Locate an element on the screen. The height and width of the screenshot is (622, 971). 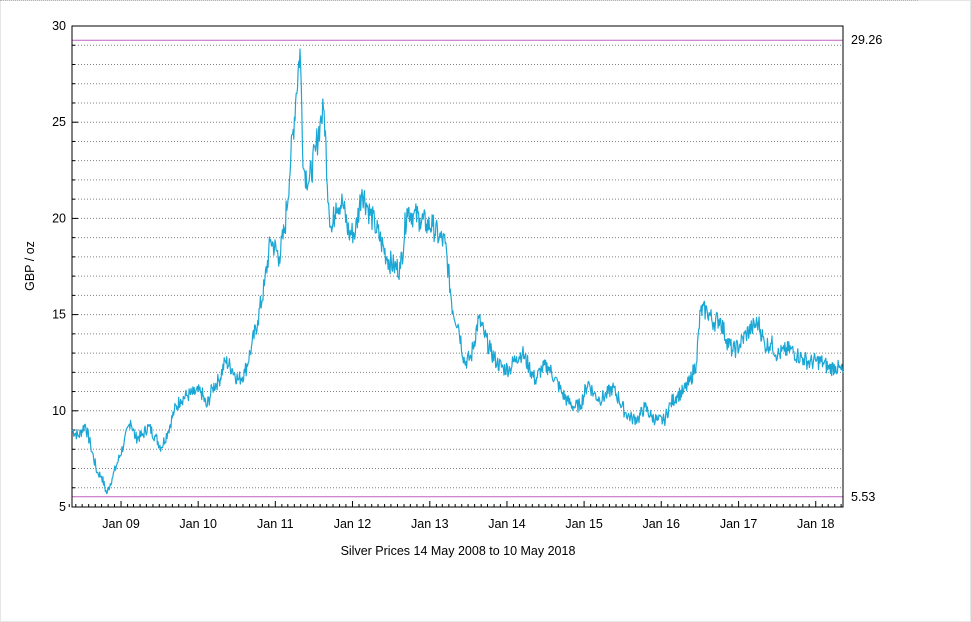
y-tick-label: 20 is located at coordinates (59, 218).